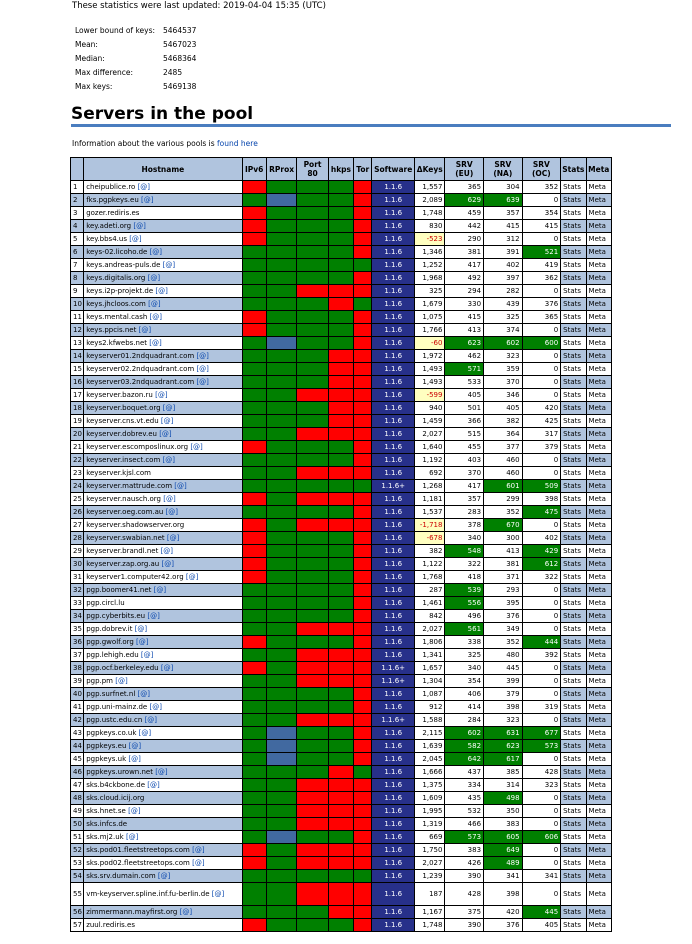 The width and height of the screenshot is (692, 944). What do you see at coordinates (140, 381) in the screenshot?
I see `hostname-link: keyserver03.2ndquadrant.com` at bounding box center [140, 381].